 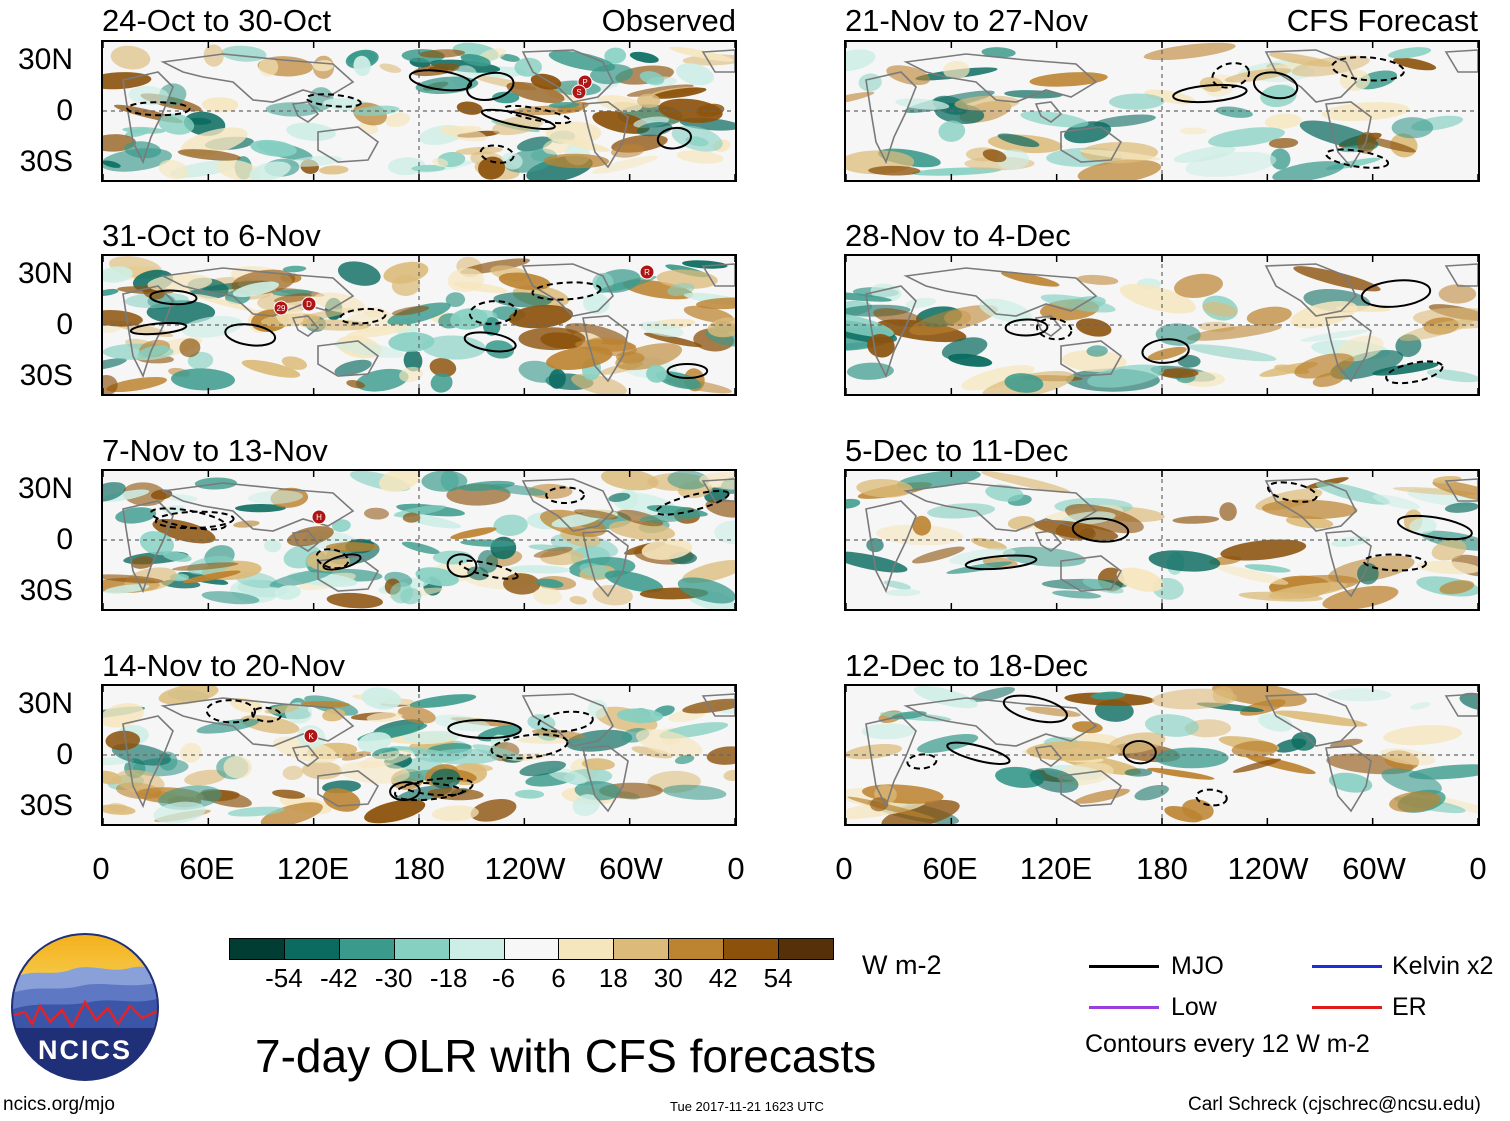 What do you see at coordinates (309, 304) in the screenshot?
I see `storm-marker-label: D` at bounding box center [309, 304].